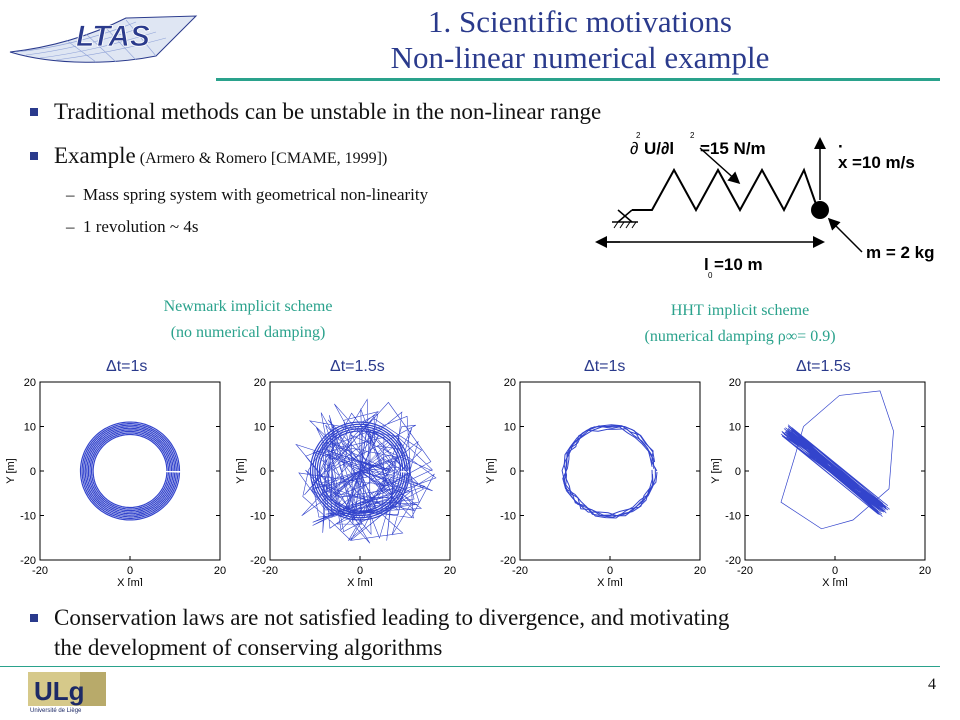 This screenshot has height=720, width=960. I want to click on ulg-logo-text: ULg, so click(59, 691).